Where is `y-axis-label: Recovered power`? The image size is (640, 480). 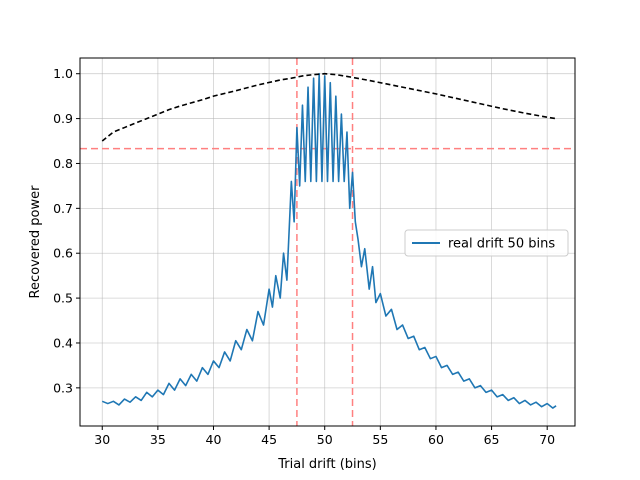 y-axis-label: Recovered power is located at coordinates (35, 242).